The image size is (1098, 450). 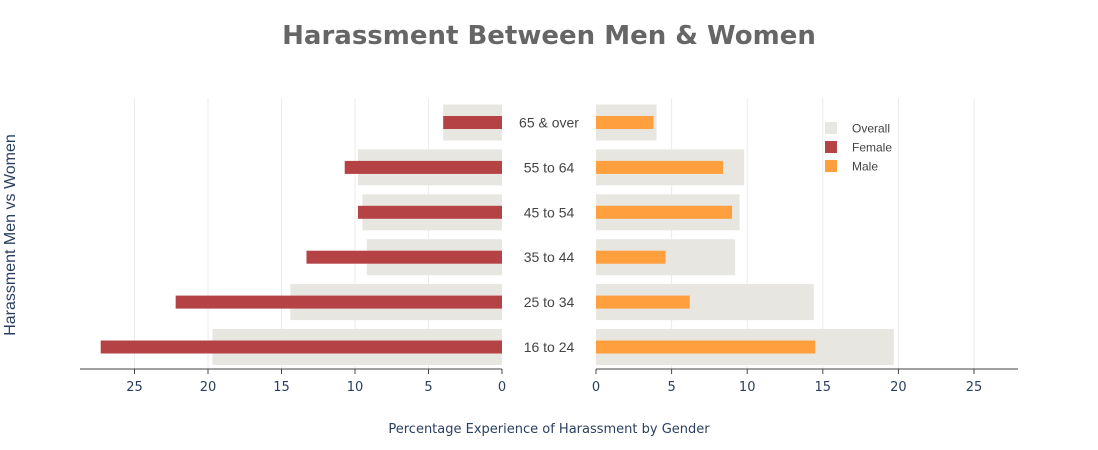 What do you see at coordinates (549, 212) in the screenshot?
I see `category-label: 45 to 54` at bounding box center [549, 212].